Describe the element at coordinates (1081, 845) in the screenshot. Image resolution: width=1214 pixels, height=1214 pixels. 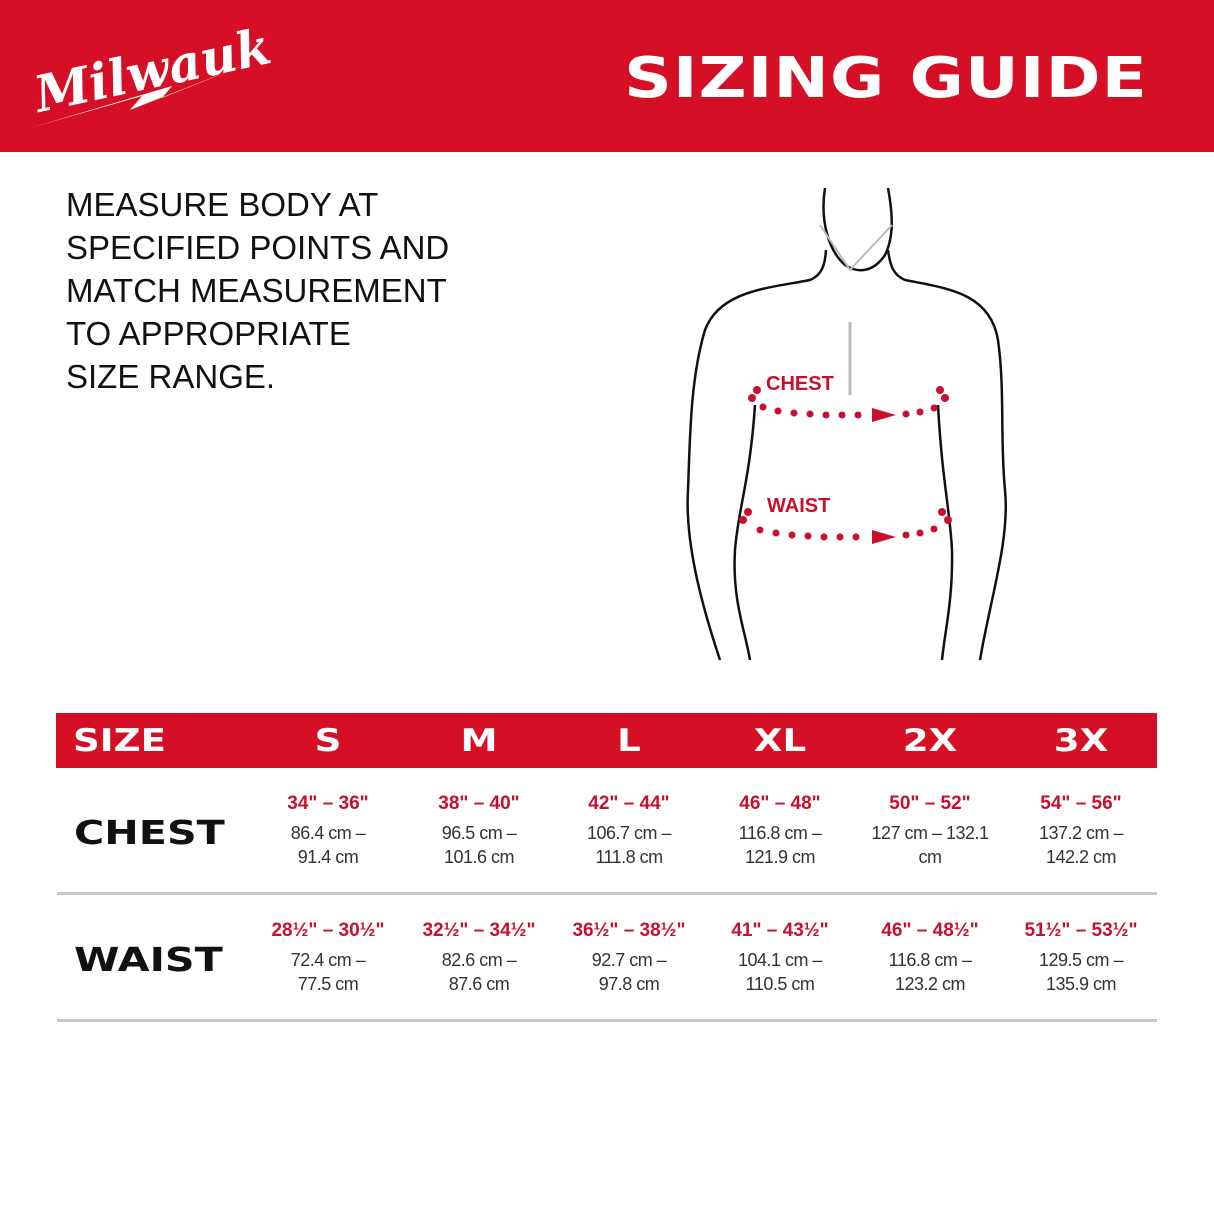
I see `cm-range: 137.2 cm – 142.2 cm` at that location.